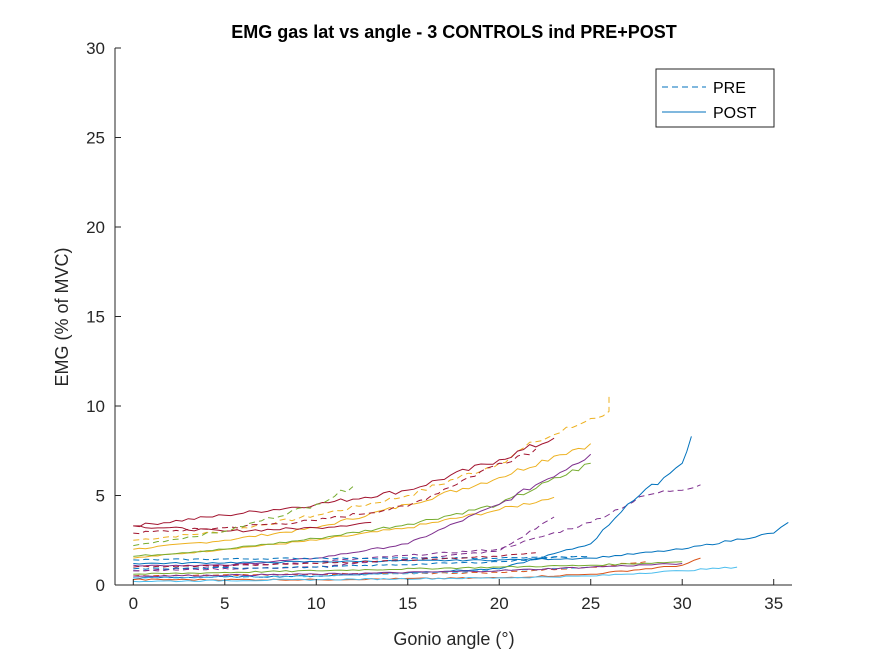 This screenshot has height=661, width=875. I want to click on x-tick-label-20: 20, so click(499, 603).